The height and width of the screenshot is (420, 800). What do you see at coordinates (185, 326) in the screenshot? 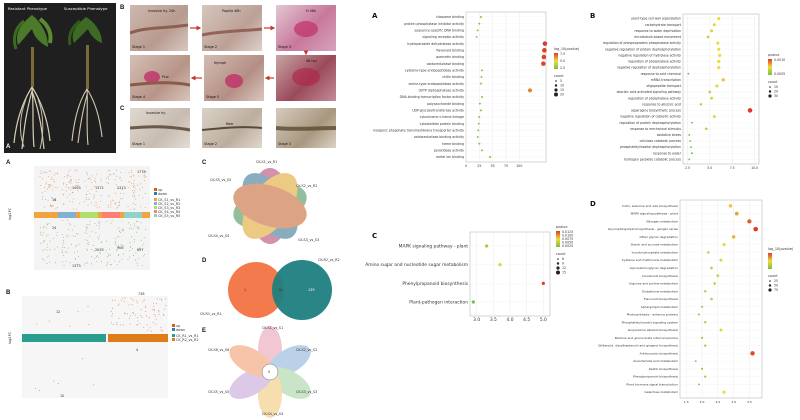
I see `legend-b-up: up` at bounding box center [185, 326].